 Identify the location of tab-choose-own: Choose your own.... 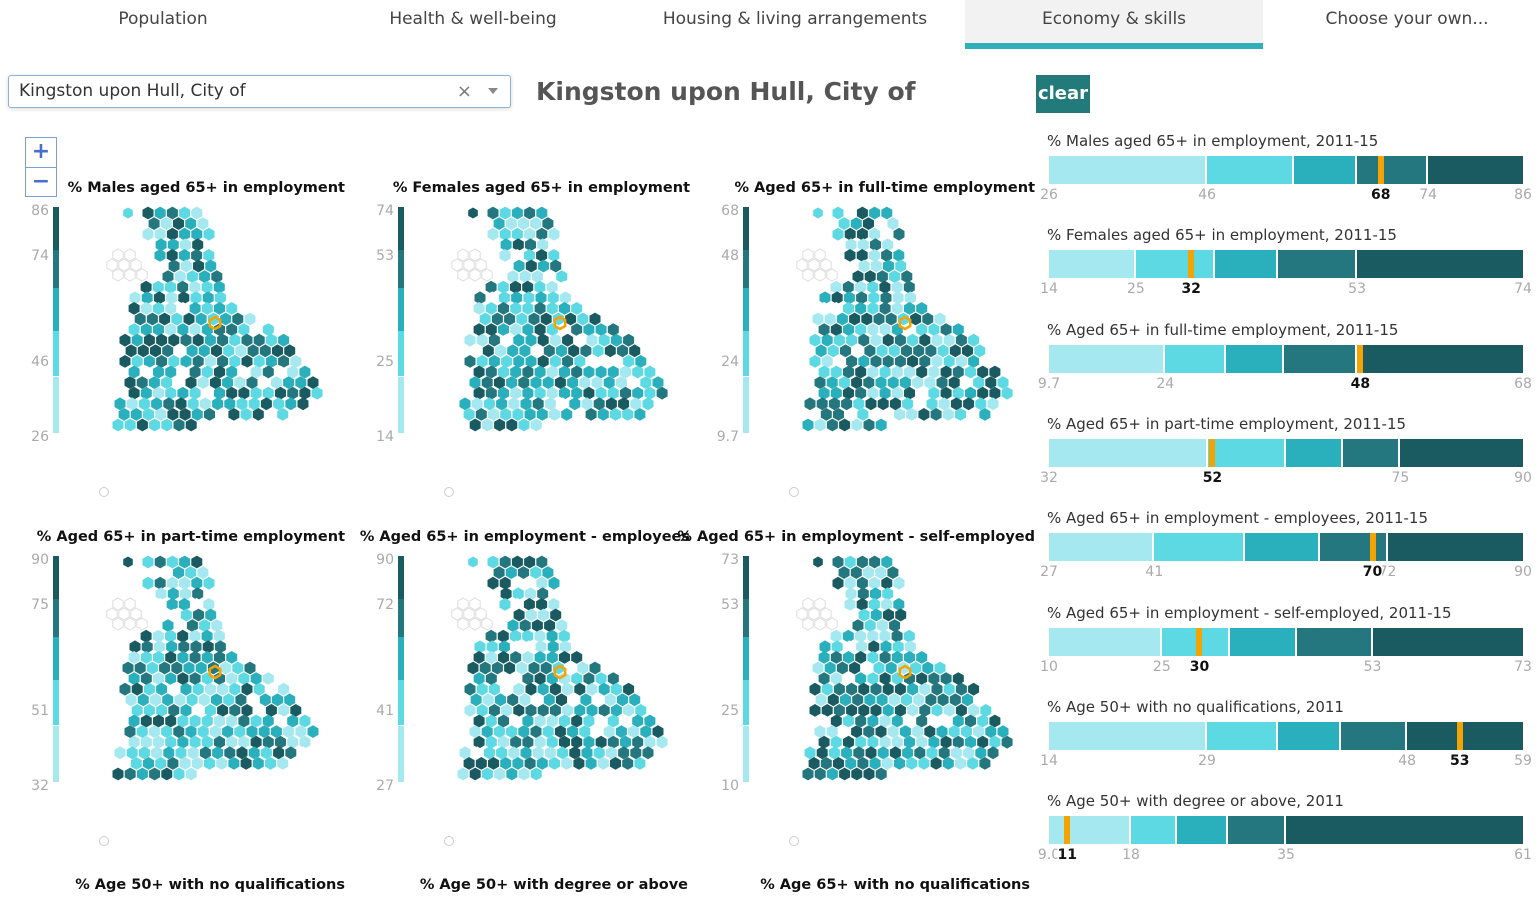
(1407, 19).